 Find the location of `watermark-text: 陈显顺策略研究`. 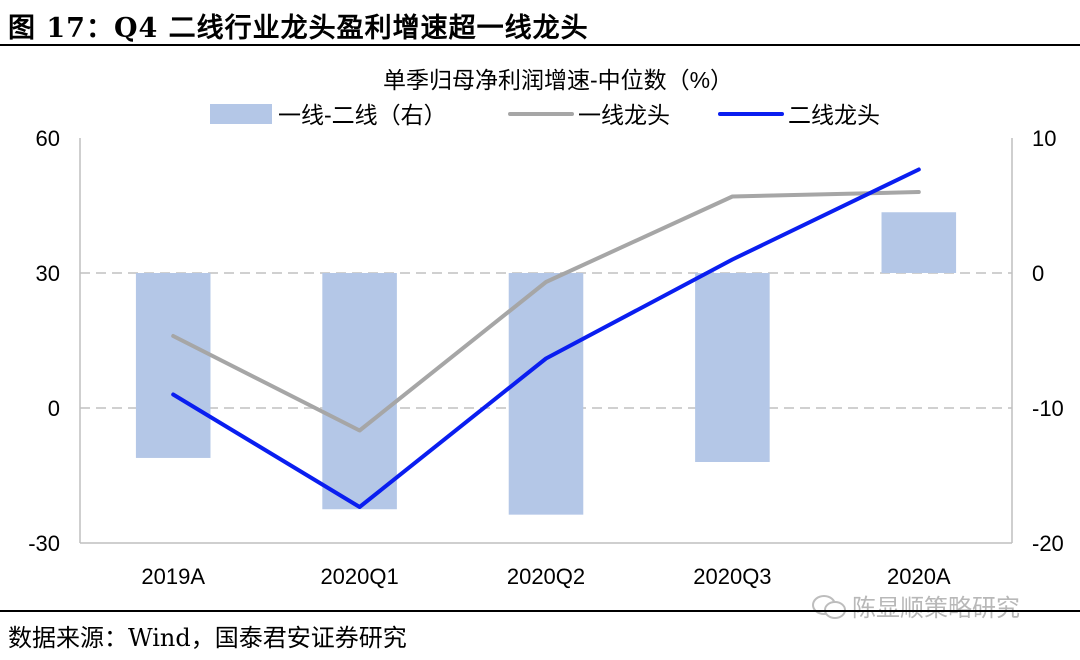

watermark-text: 陈显顺策略研究 is located at coordinates (936, 608).